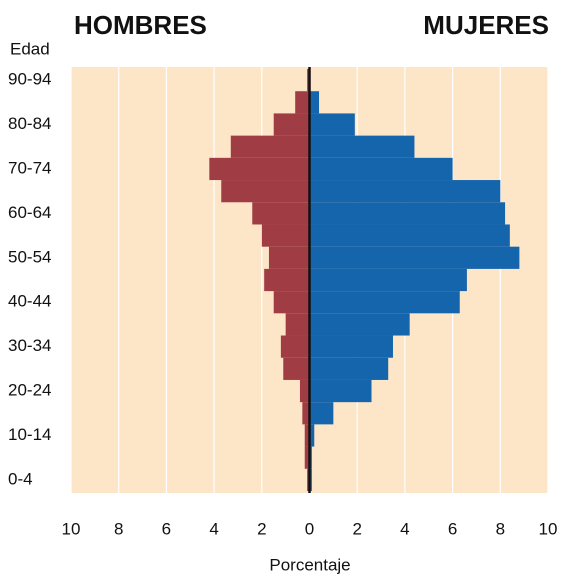 Image resolution: width=561 pixels, height=577 pixels. I want to click on y-tick-label: 50-54, so click(29, 256).